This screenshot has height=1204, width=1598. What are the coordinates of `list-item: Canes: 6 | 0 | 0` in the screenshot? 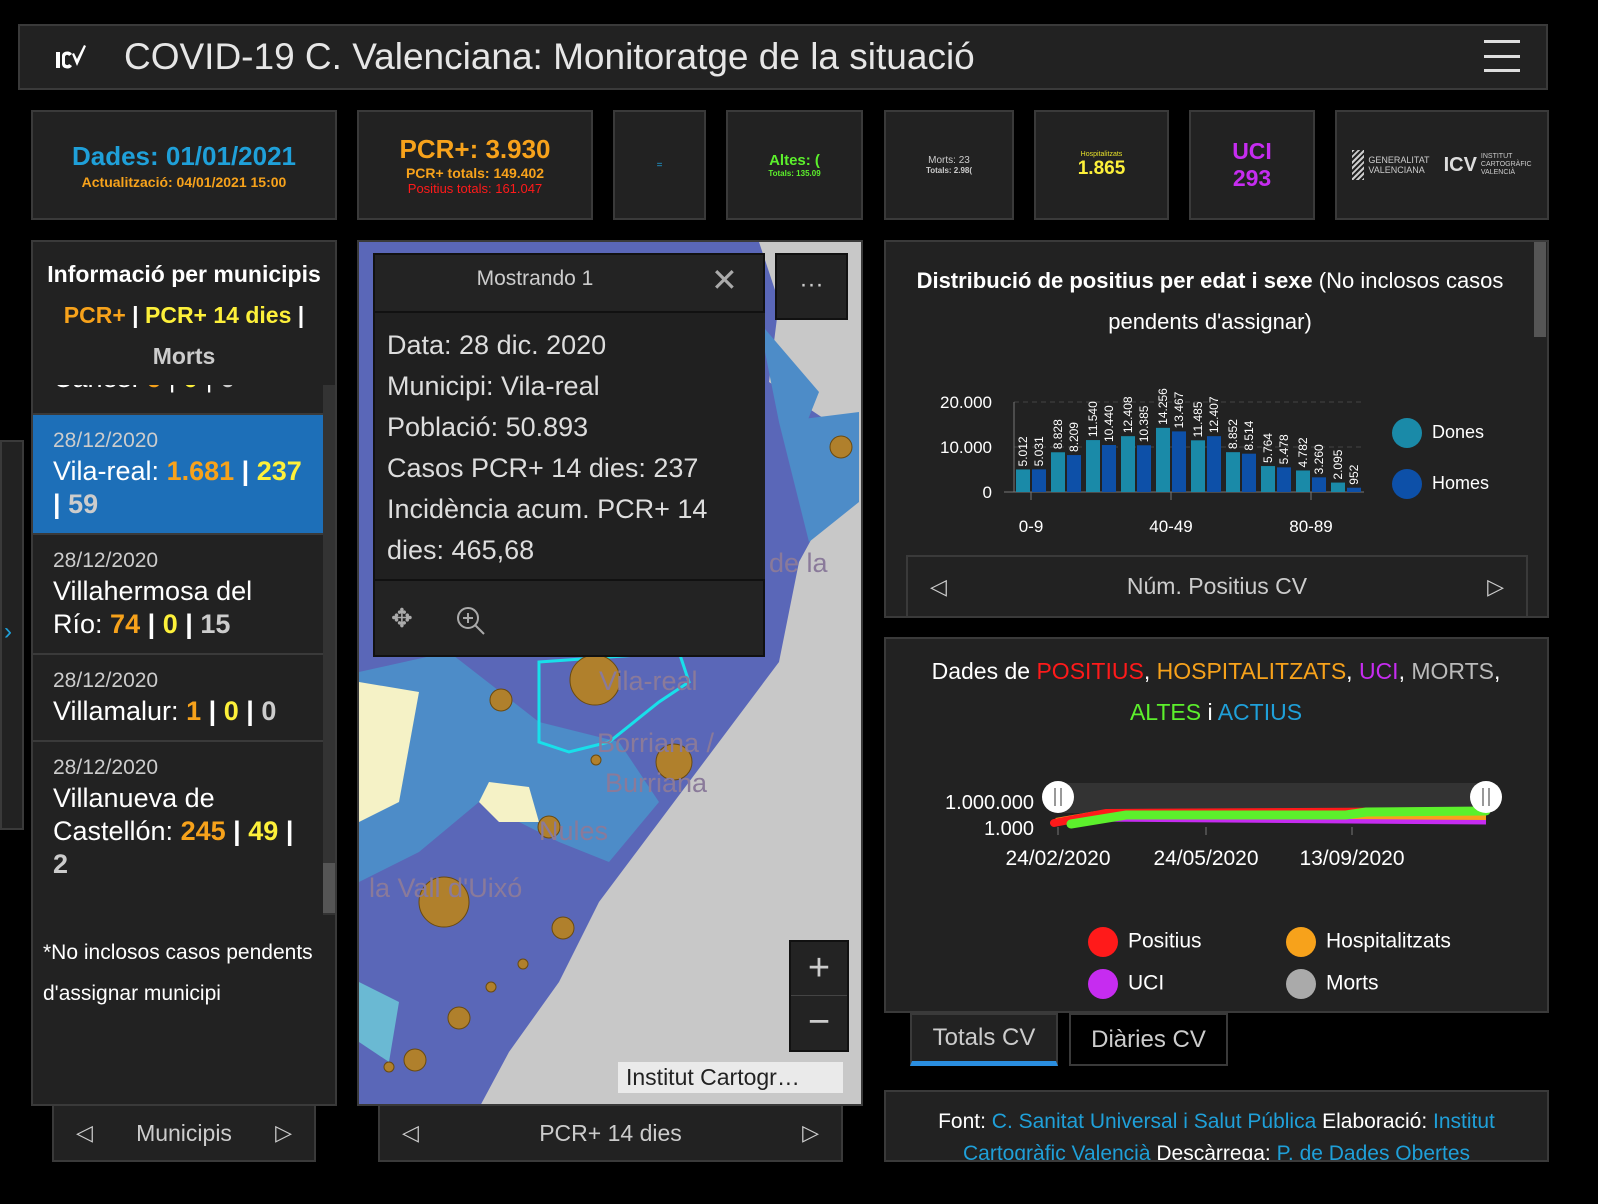 It's located at (178, 400).